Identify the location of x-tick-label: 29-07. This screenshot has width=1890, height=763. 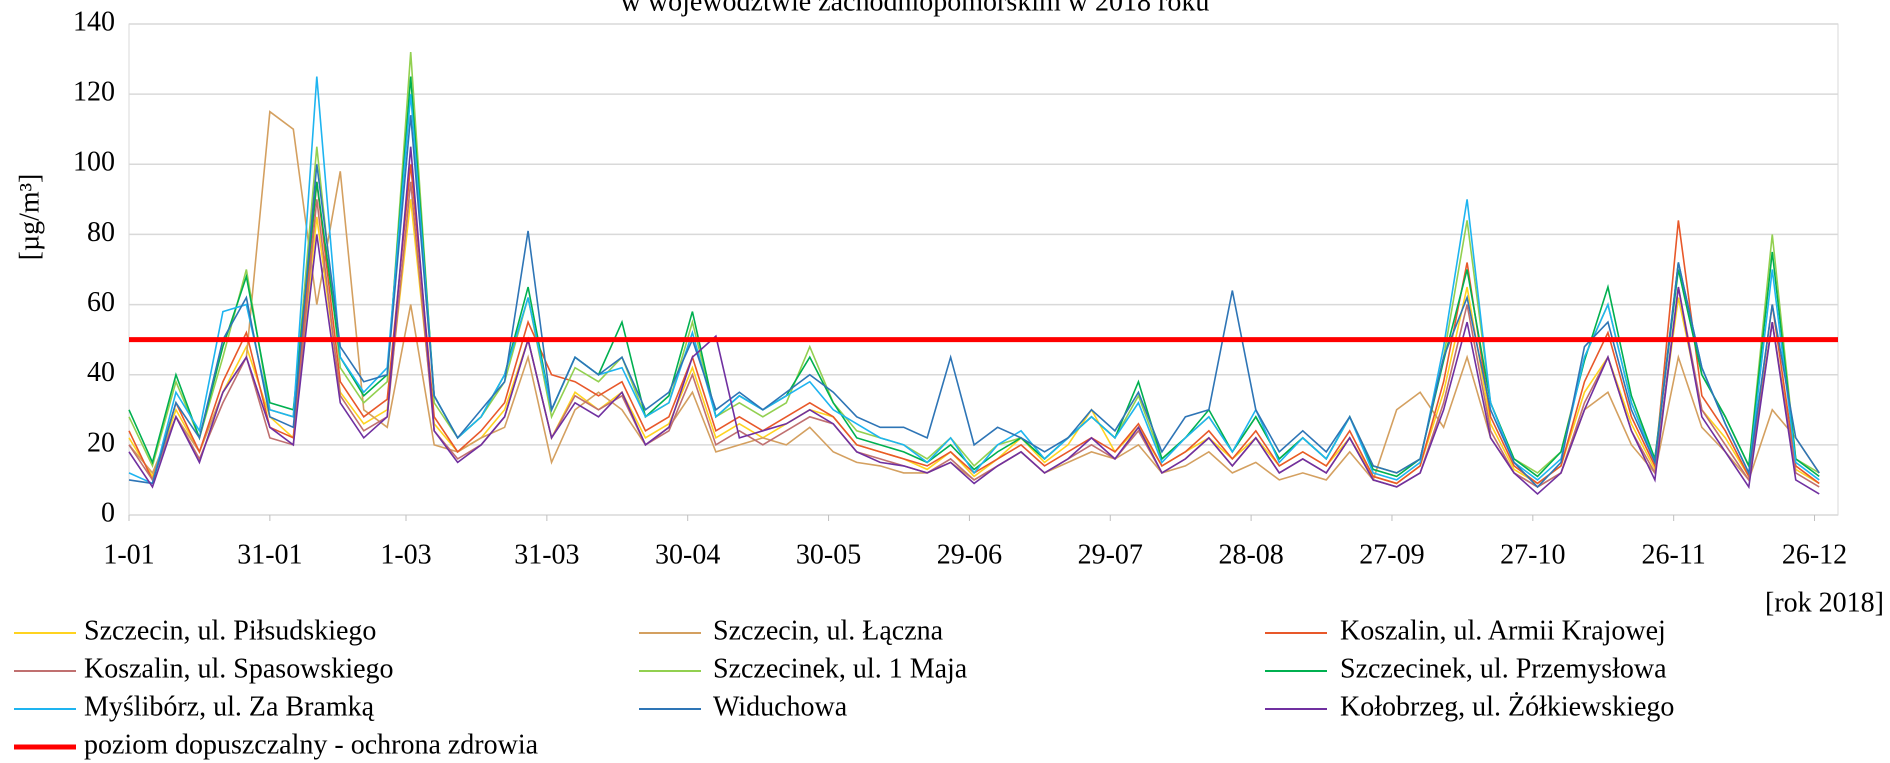
(1110, 554).